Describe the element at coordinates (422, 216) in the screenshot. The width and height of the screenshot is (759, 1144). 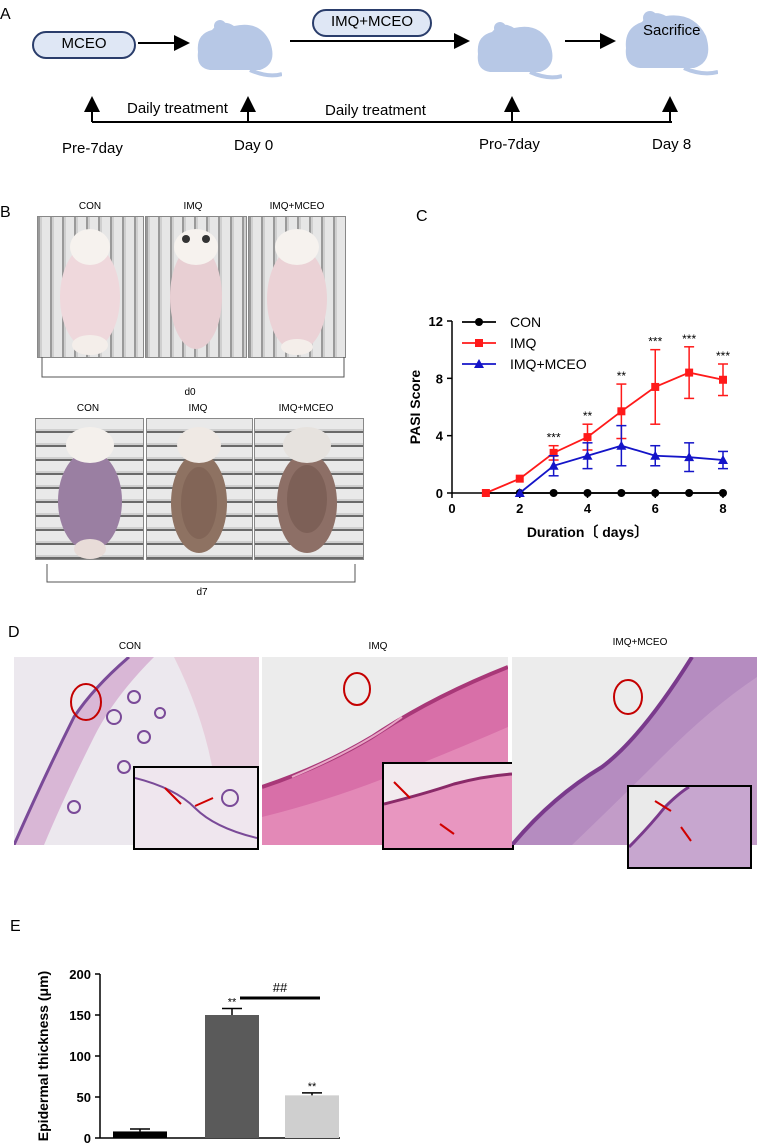
I see `panel-c-letter: C` at that location.